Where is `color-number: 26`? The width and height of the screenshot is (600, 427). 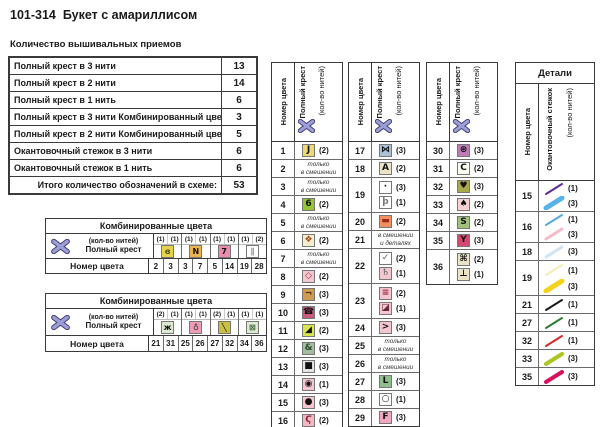
color-number: 26 is located at coordinates (200, 343).